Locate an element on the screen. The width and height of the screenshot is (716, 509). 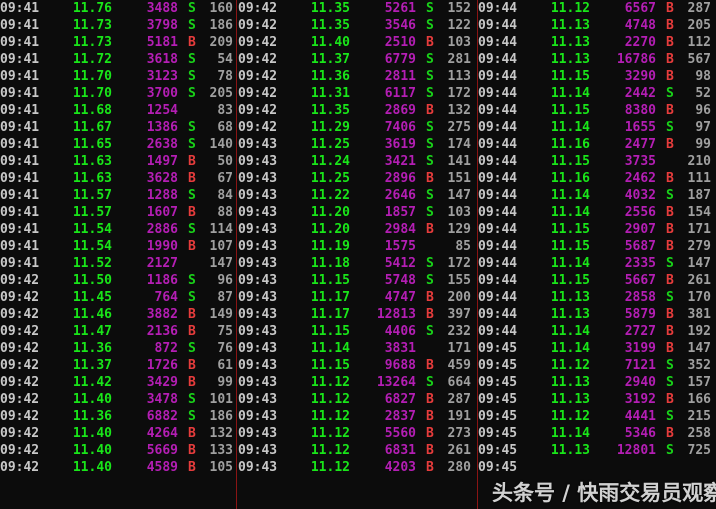
trade-count: 280 is located at coordinates (459, 467).